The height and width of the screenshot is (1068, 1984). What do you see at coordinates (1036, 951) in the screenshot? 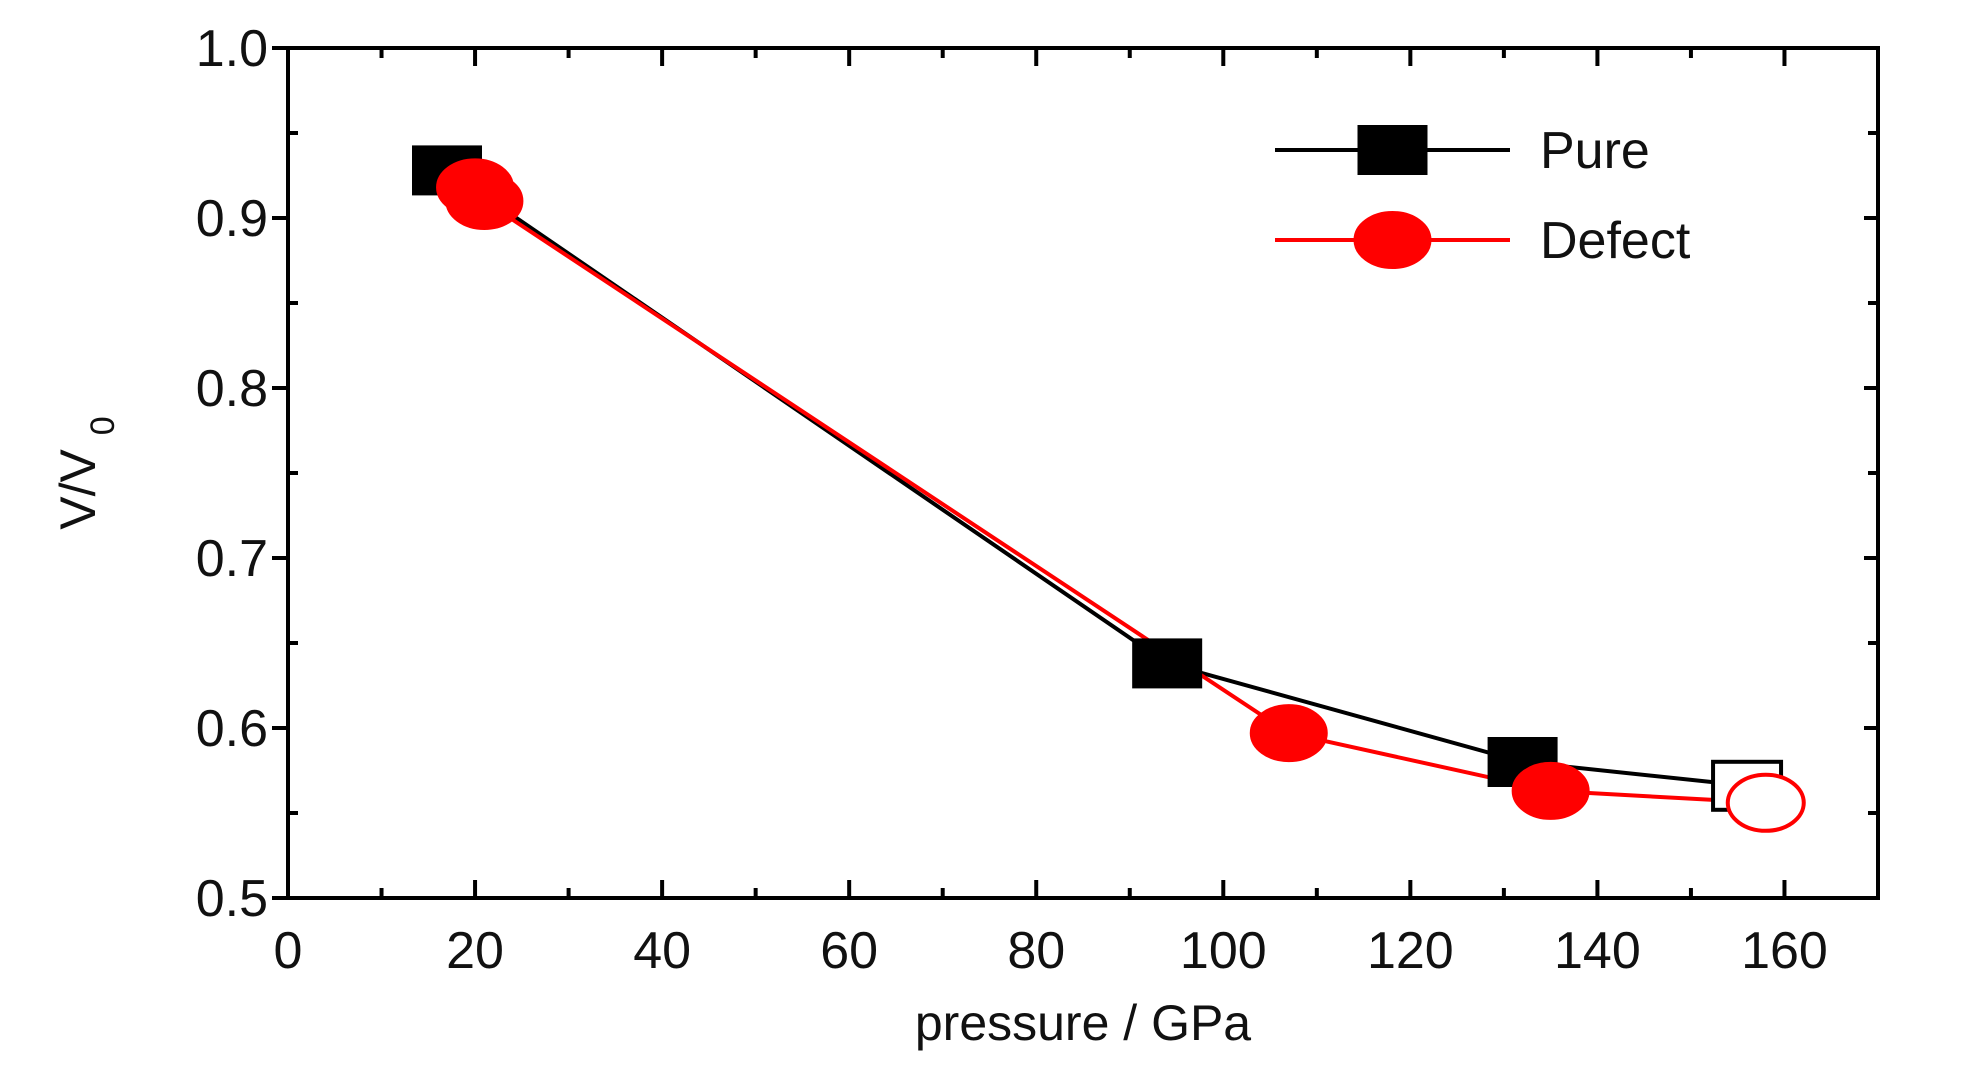
I see `x-tick-label: 80` at bounding box center [1036, 951].